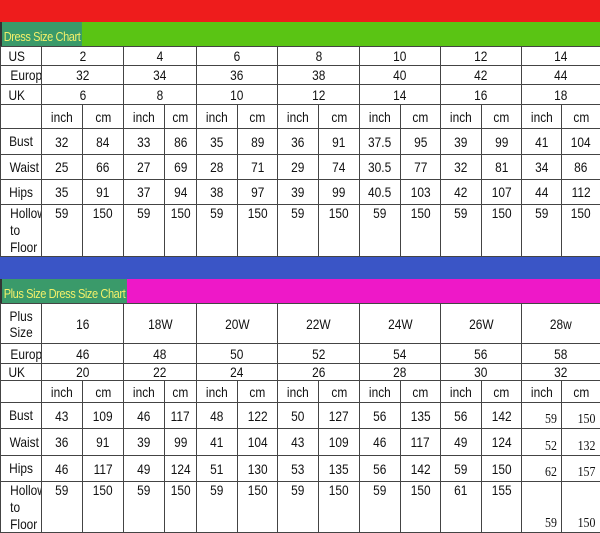 The width and height of the screenshot is (600, 533). Describe the element at coordinates (216, 442) in the screenshot. I see `measure-value-text: 41` at that location.